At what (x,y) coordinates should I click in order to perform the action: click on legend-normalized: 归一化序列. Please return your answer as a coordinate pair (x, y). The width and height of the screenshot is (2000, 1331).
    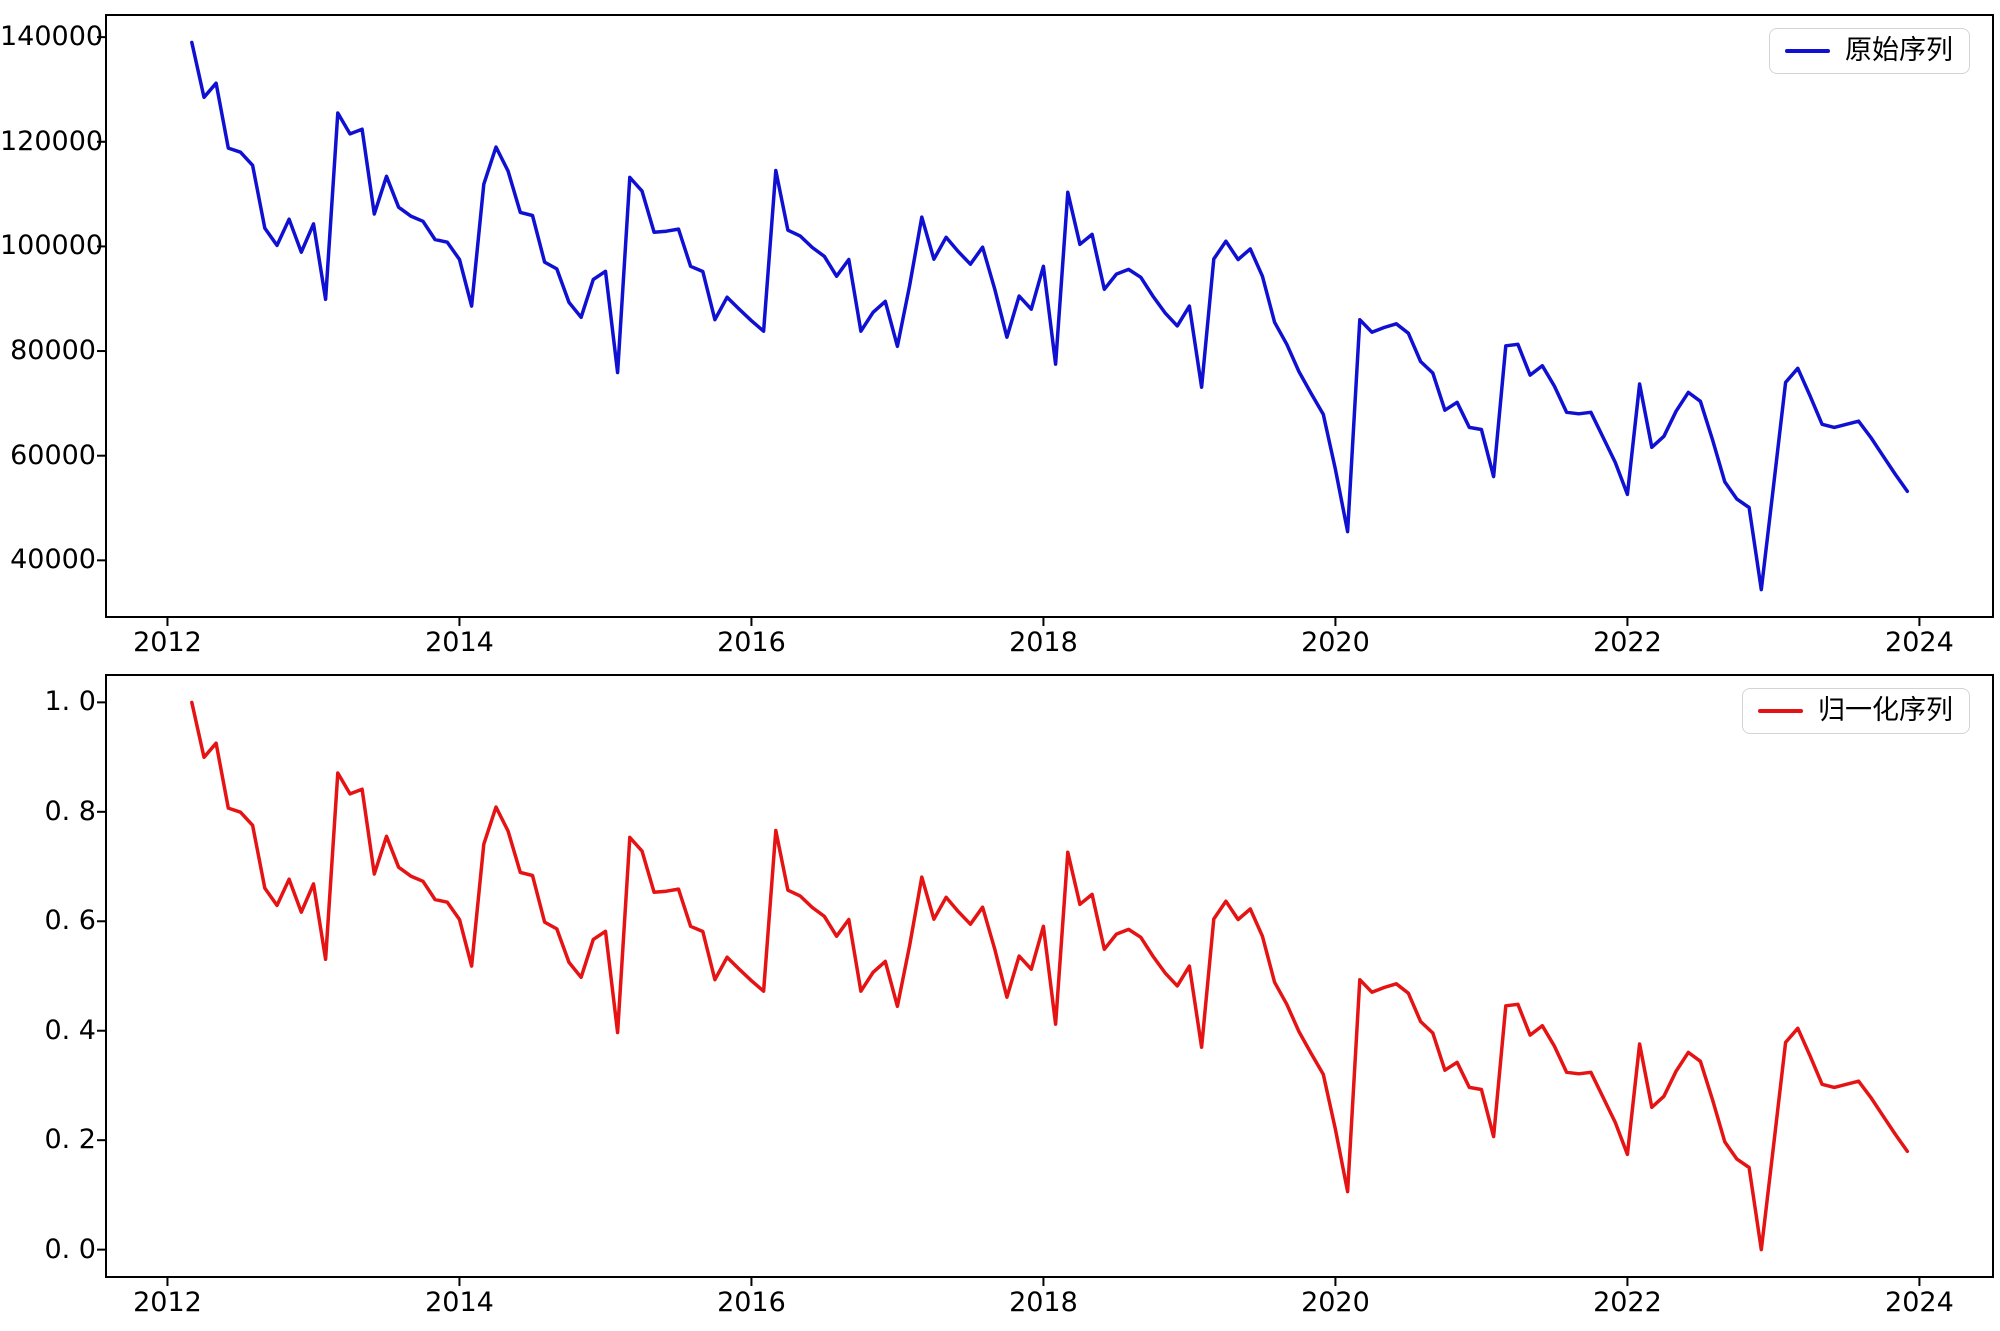
    Looking at the image, I should click on (1856, 711).